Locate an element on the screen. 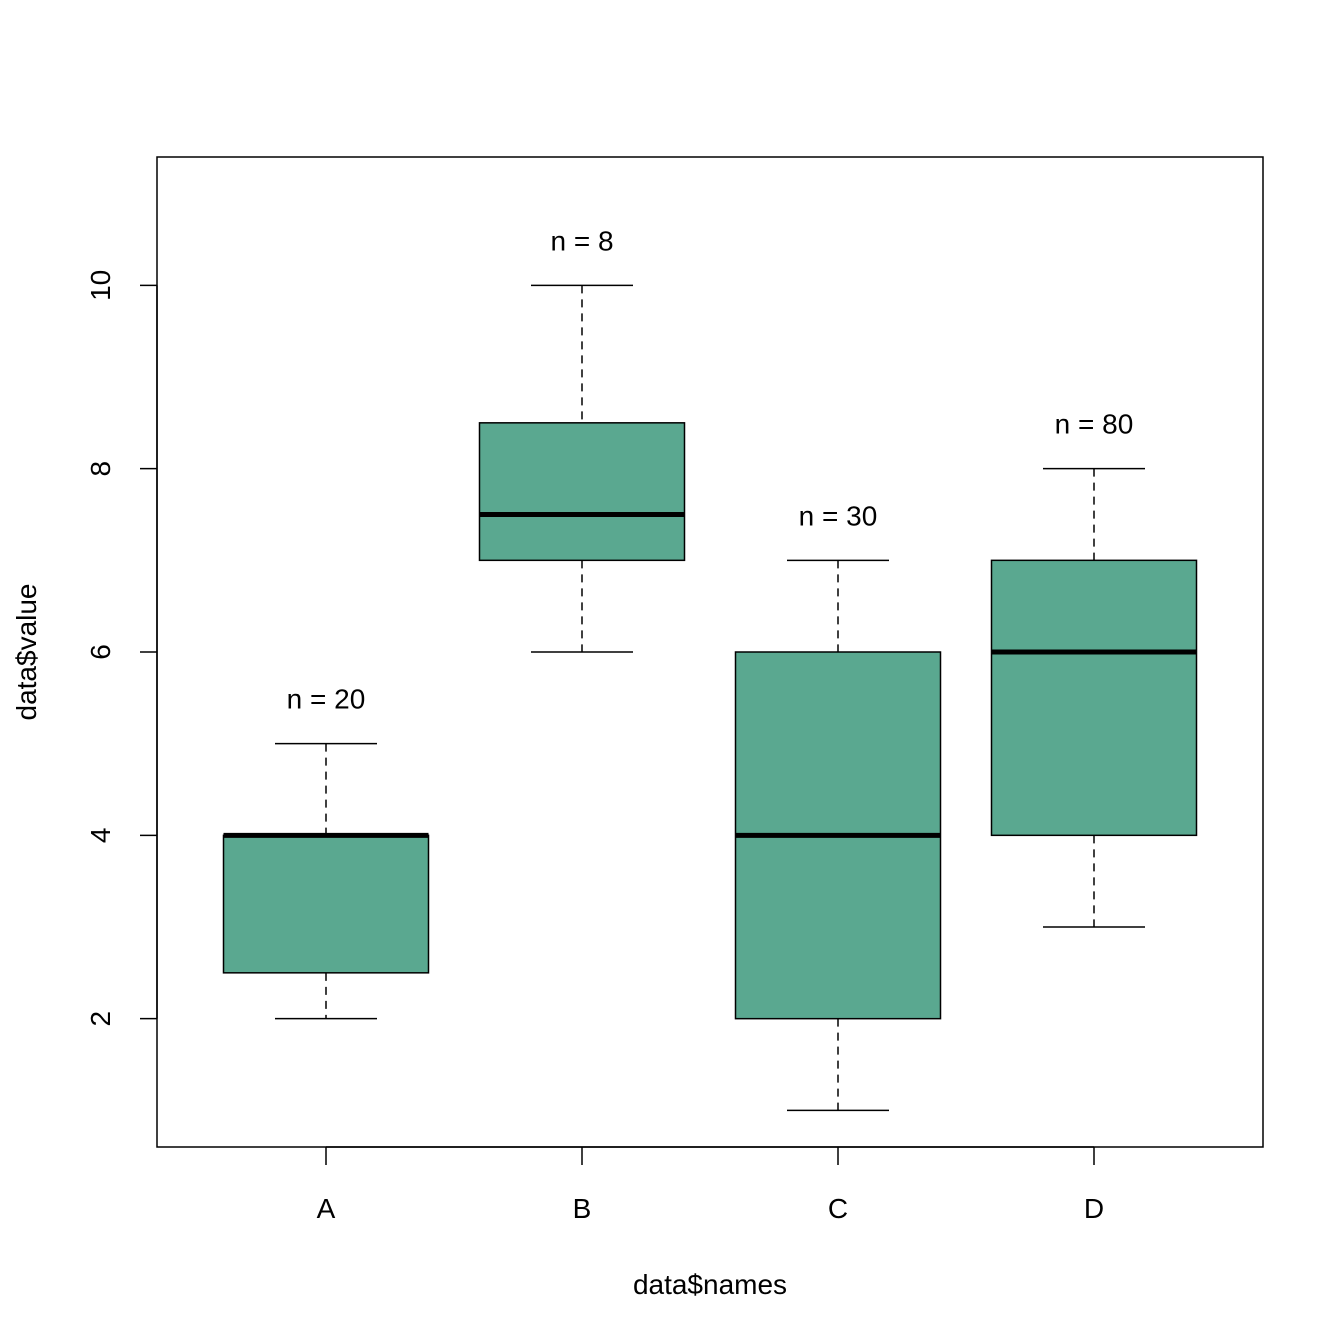  n-label: n = 30 is located at coordinates (838, 515).